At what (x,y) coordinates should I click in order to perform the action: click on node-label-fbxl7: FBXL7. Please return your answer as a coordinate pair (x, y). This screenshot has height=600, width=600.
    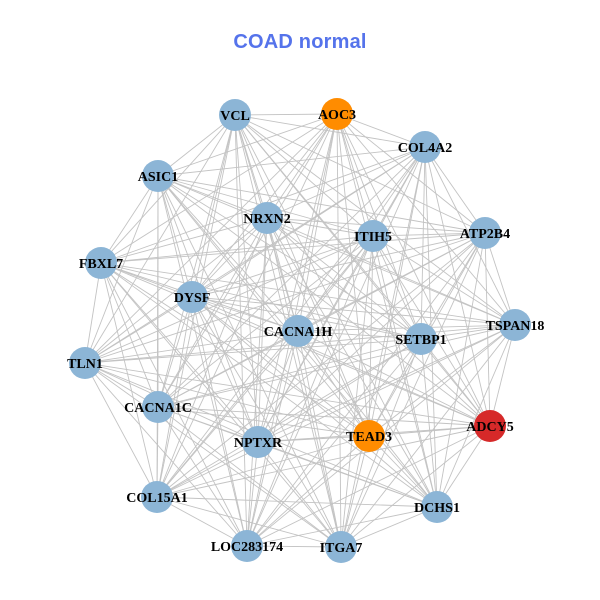
    Looking at the image, I should click on (101, 264).